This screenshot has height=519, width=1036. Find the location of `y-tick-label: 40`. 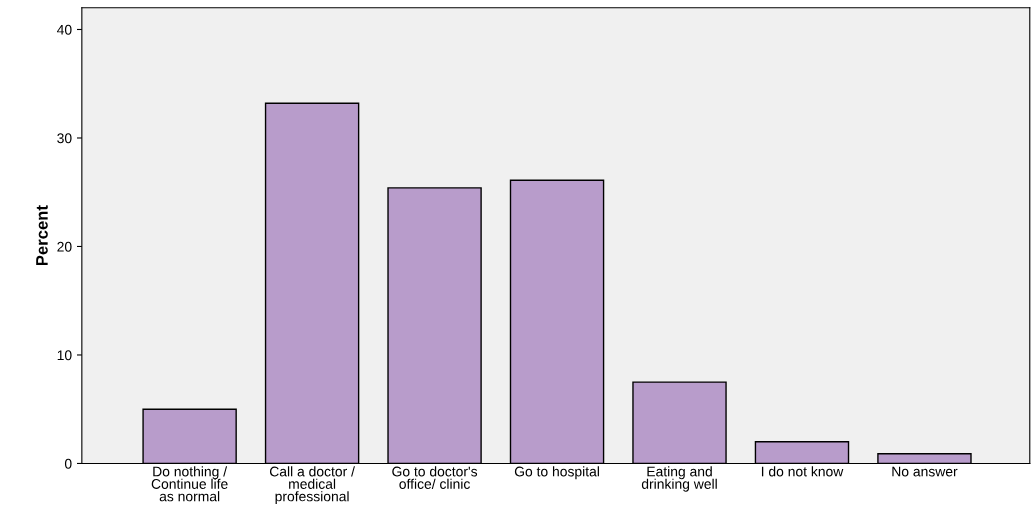

y-tick-label: 40 is located at coordinates (64, 29).